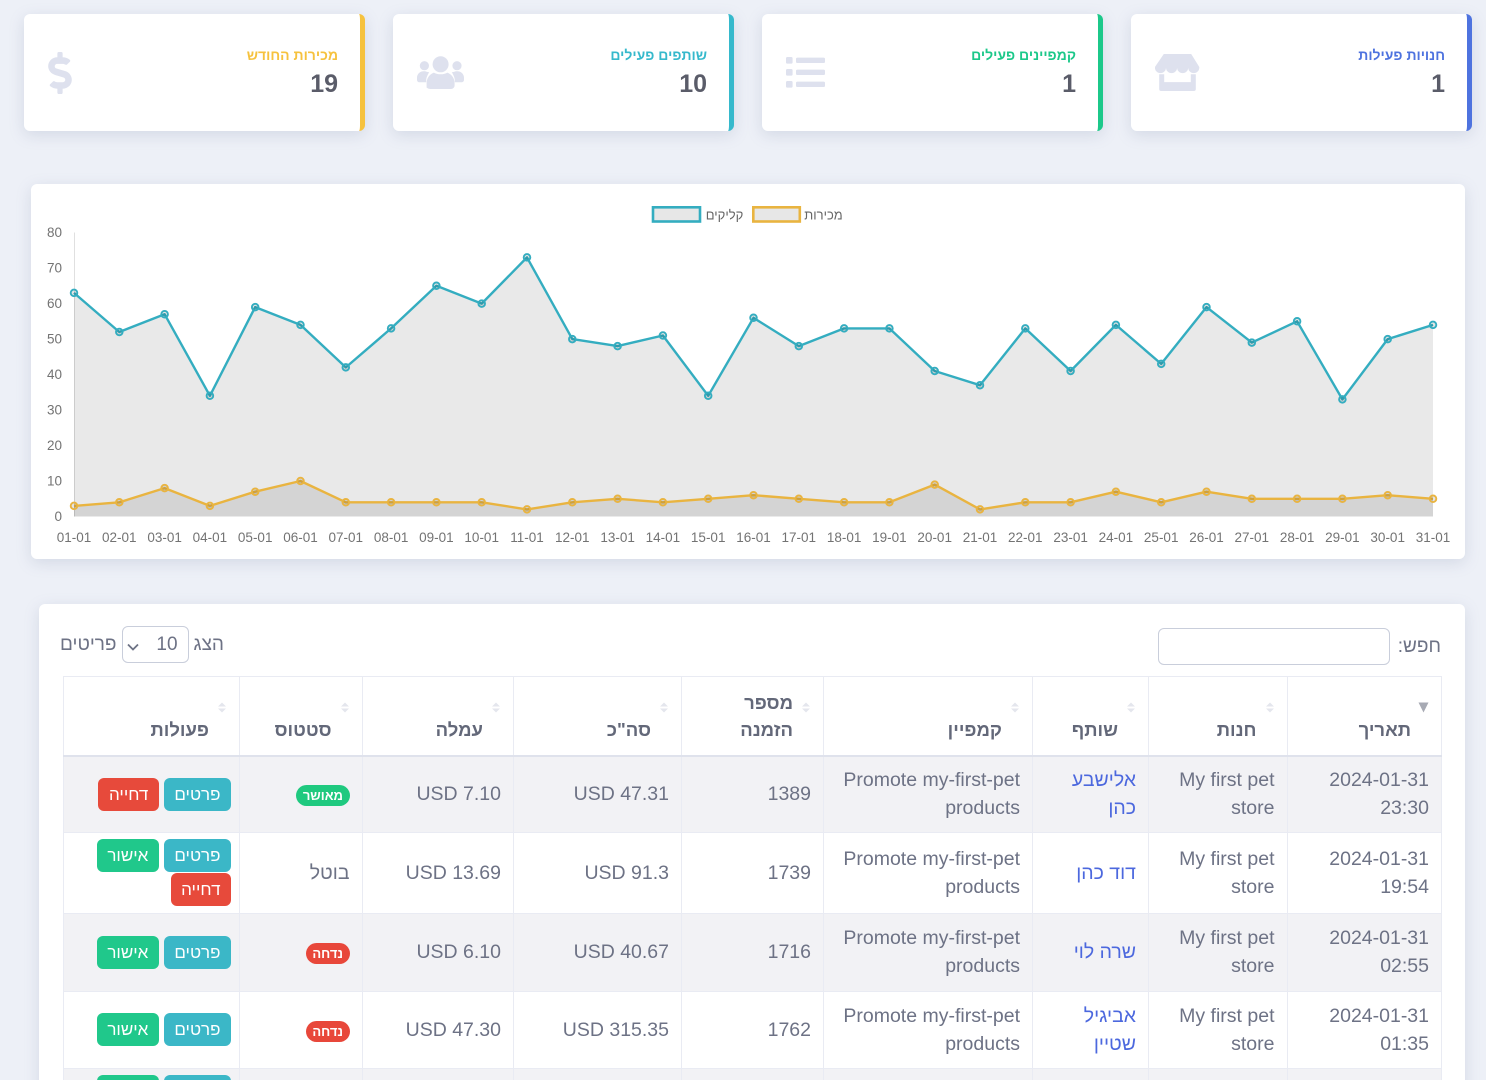 This screenshot has width=1486, height=1080. What do you see at coordinates (74, 537) in the screenshot?
I see `svg-text: 01-01` at bounding box center [74, 537].